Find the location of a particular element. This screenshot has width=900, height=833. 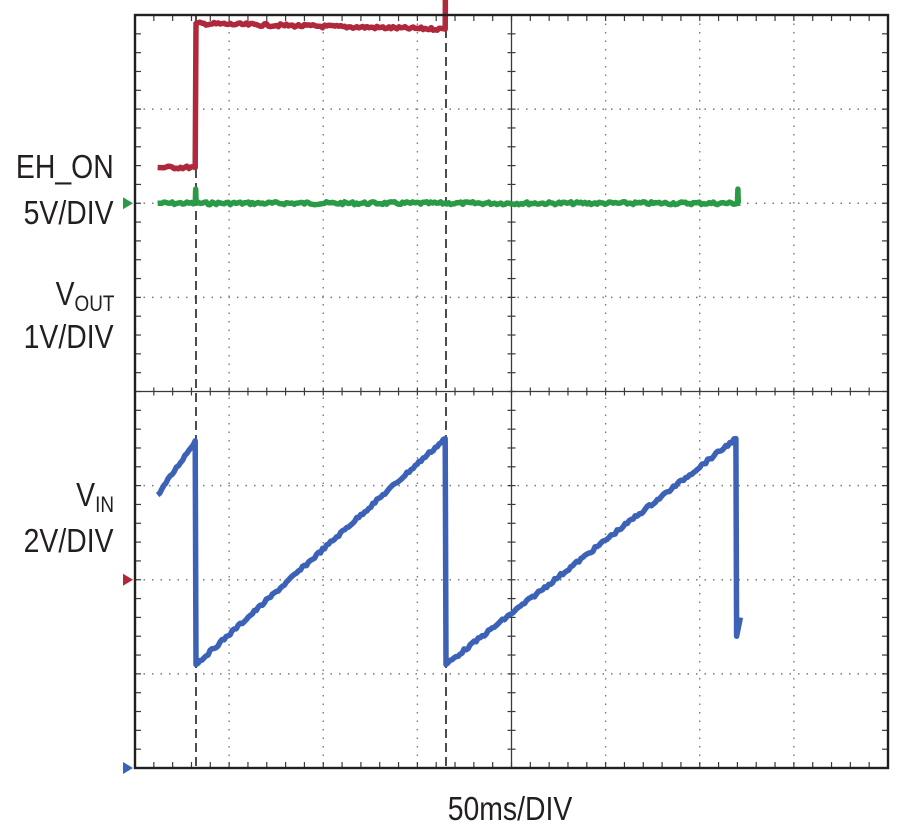

x-axis-label: 50ms/DIV is located at coordinates (510, 808).